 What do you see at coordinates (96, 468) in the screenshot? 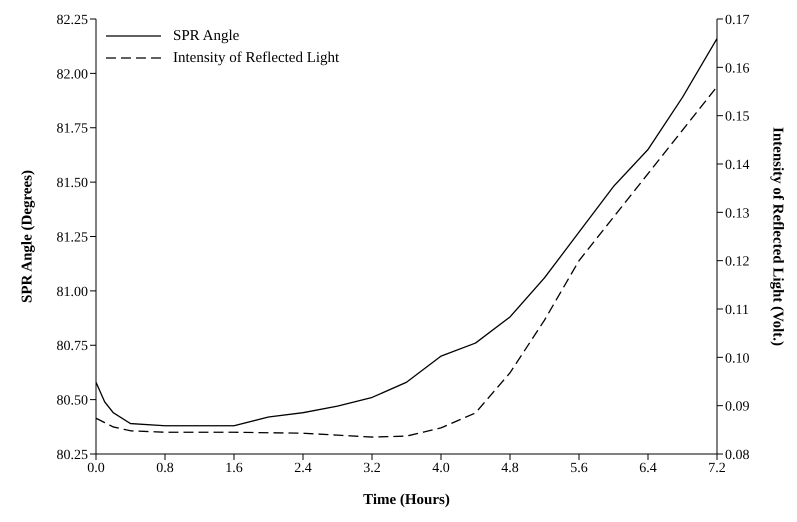
I see `x-tick-label: 0.0` at bounding box center [96, 468].